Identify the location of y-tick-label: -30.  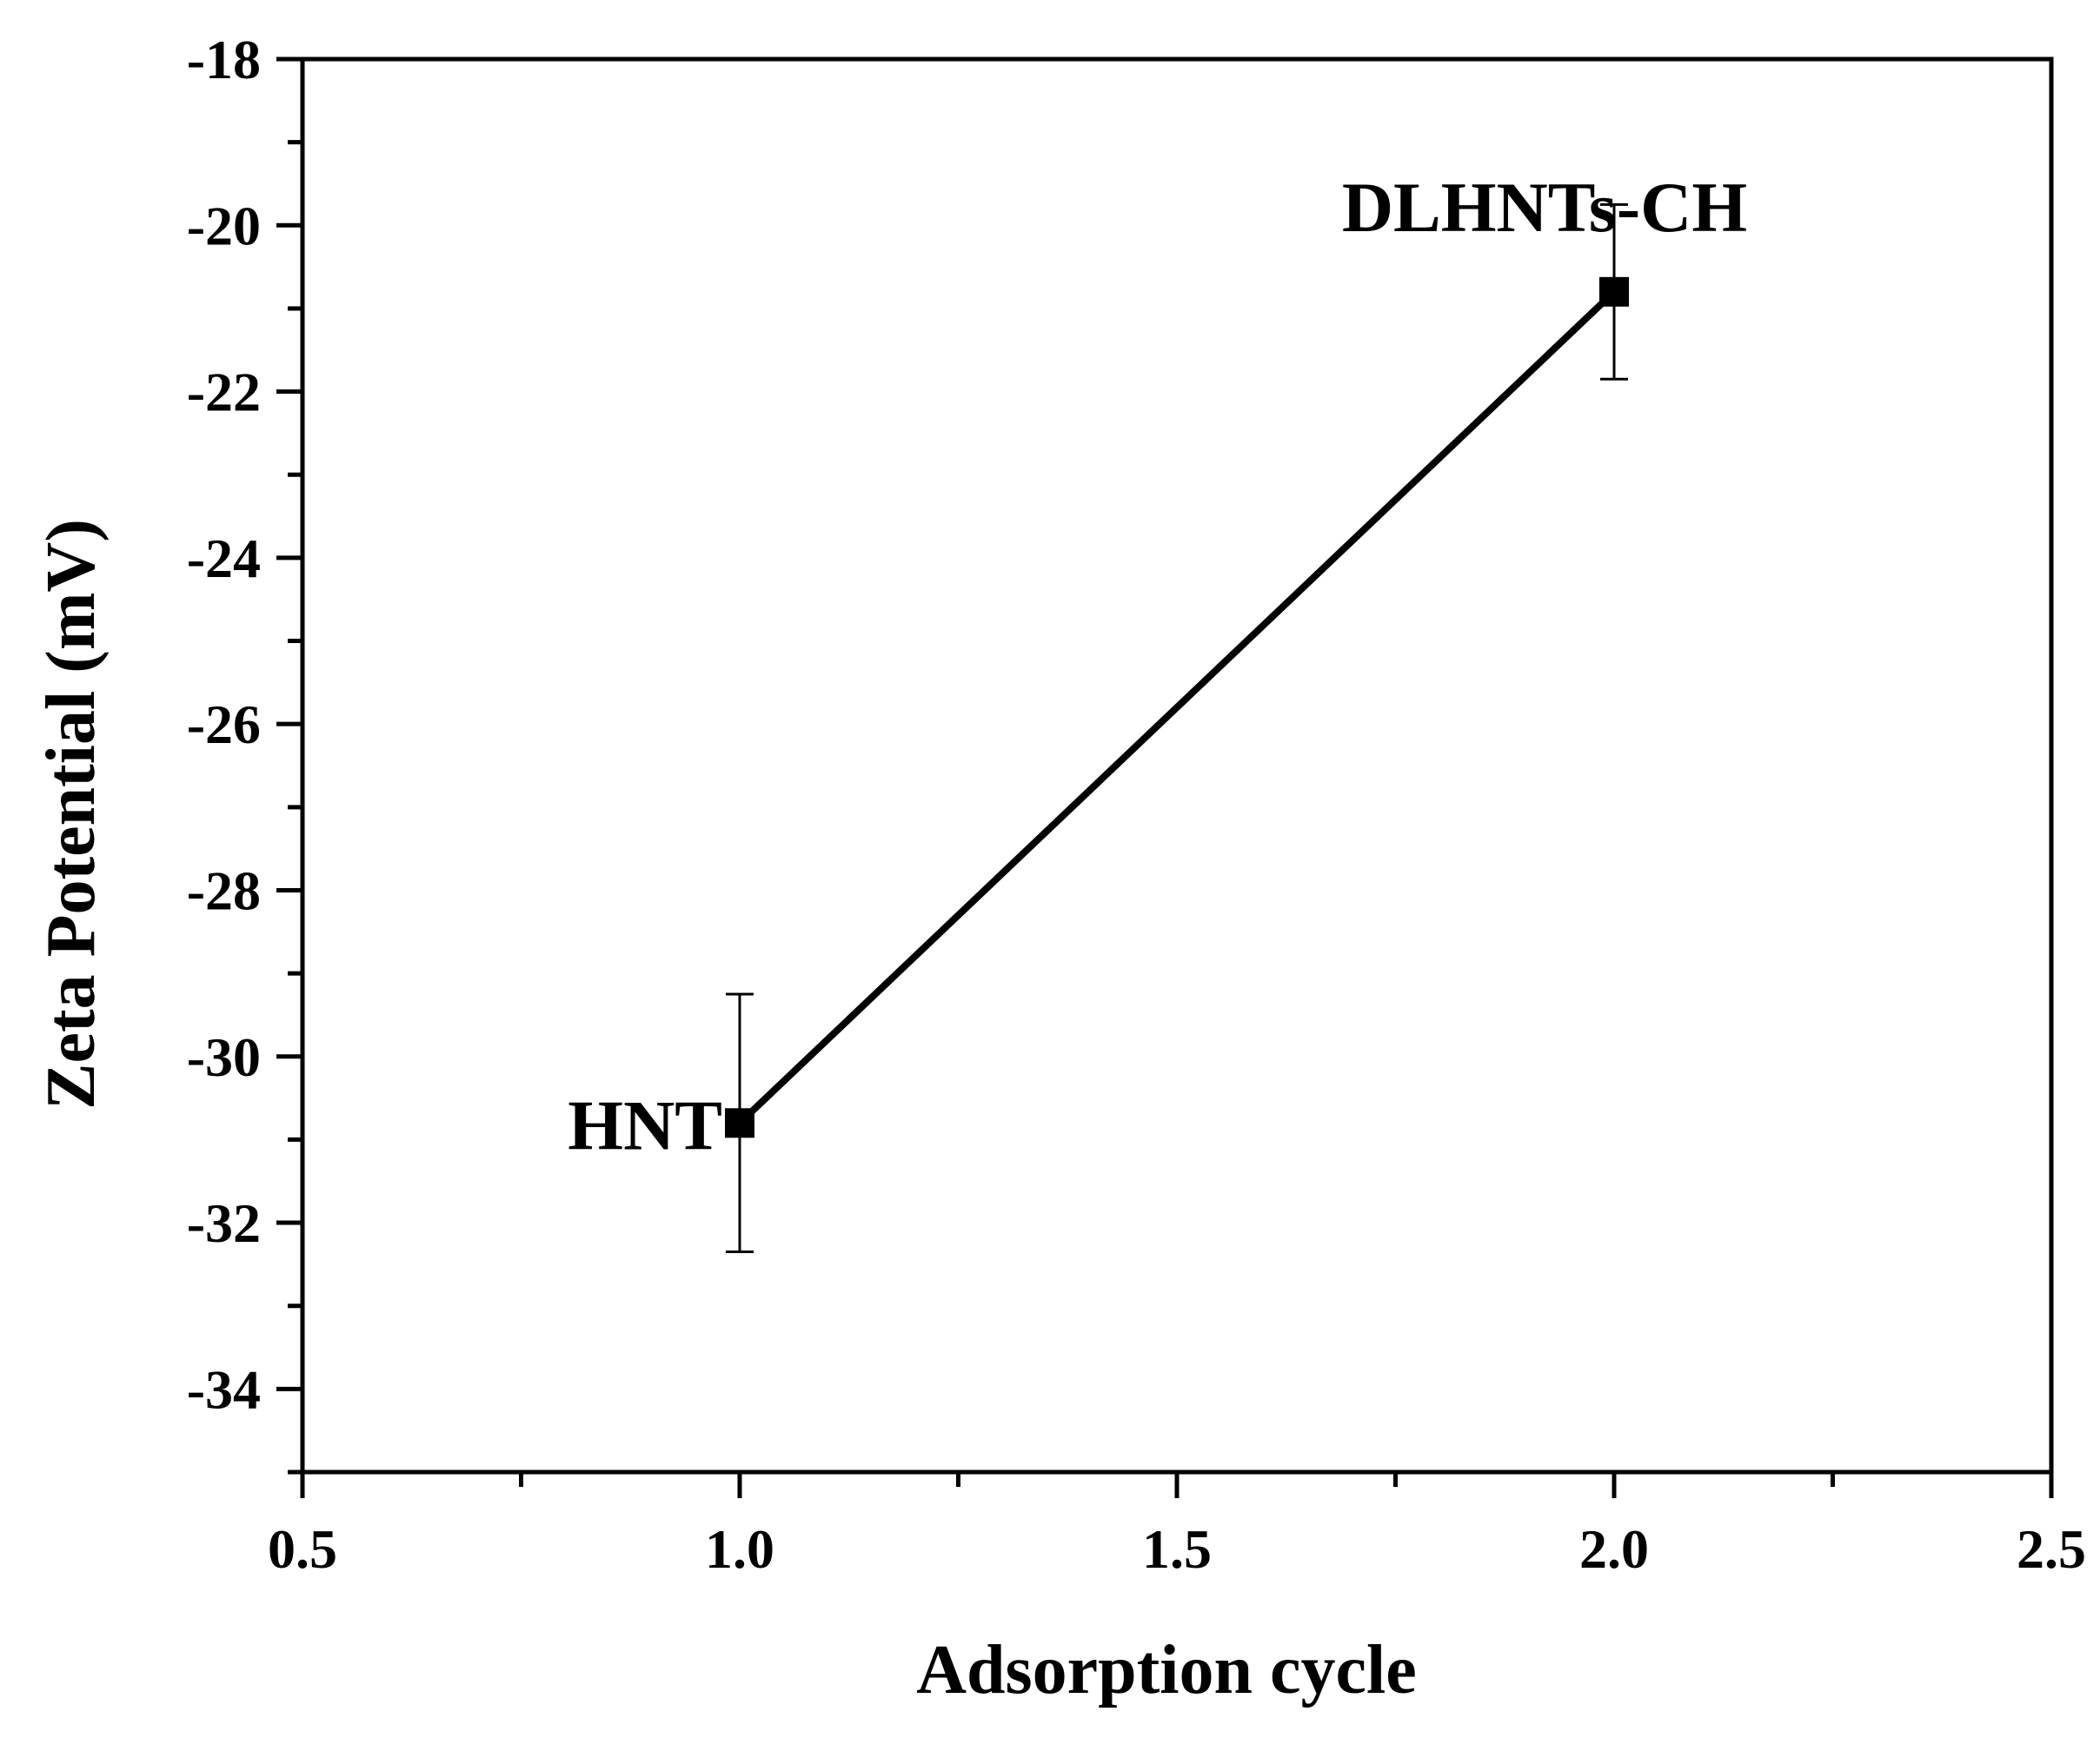
(224, 1057).